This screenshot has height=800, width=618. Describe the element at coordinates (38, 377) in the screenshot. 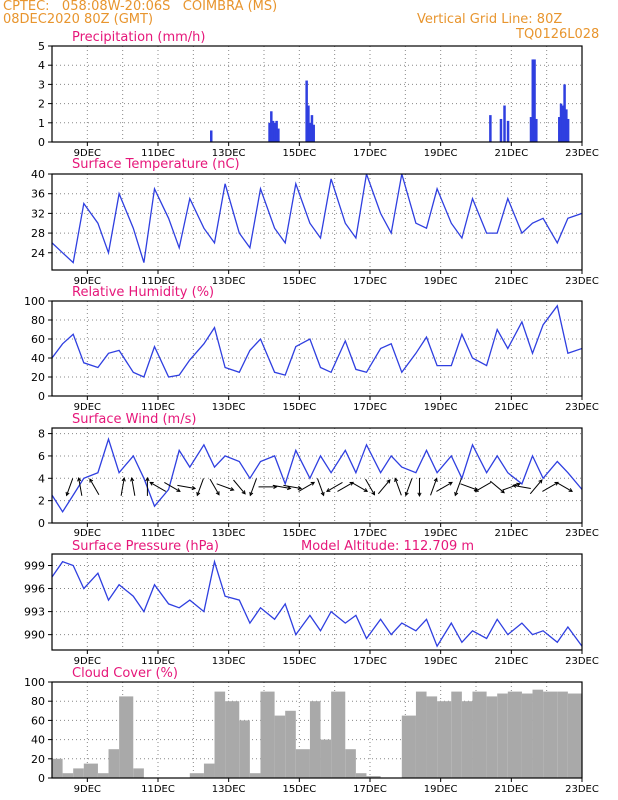

I see `y-tick-label: 20` at that location.